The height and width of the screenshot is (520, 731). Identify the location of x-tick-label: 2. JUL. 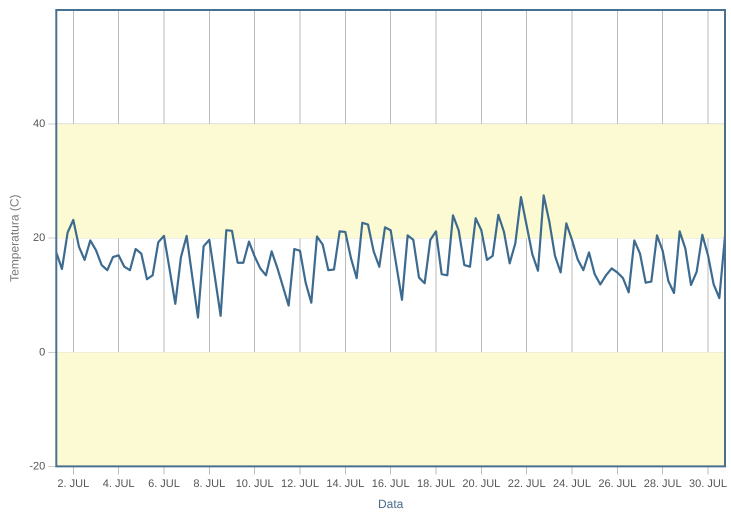
(73, 484).